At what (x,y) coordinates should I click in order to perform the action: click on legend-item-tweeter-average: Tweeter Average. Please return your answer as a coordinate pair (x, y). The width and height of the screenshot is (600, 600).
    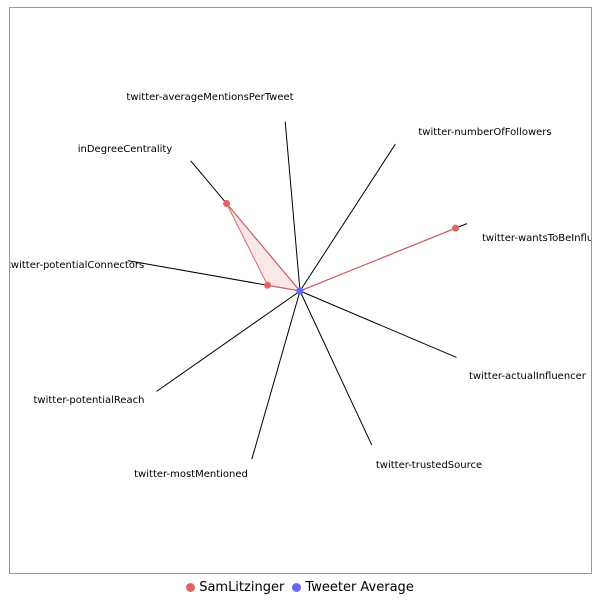
    Looking at the image, I should click on (353, 587).